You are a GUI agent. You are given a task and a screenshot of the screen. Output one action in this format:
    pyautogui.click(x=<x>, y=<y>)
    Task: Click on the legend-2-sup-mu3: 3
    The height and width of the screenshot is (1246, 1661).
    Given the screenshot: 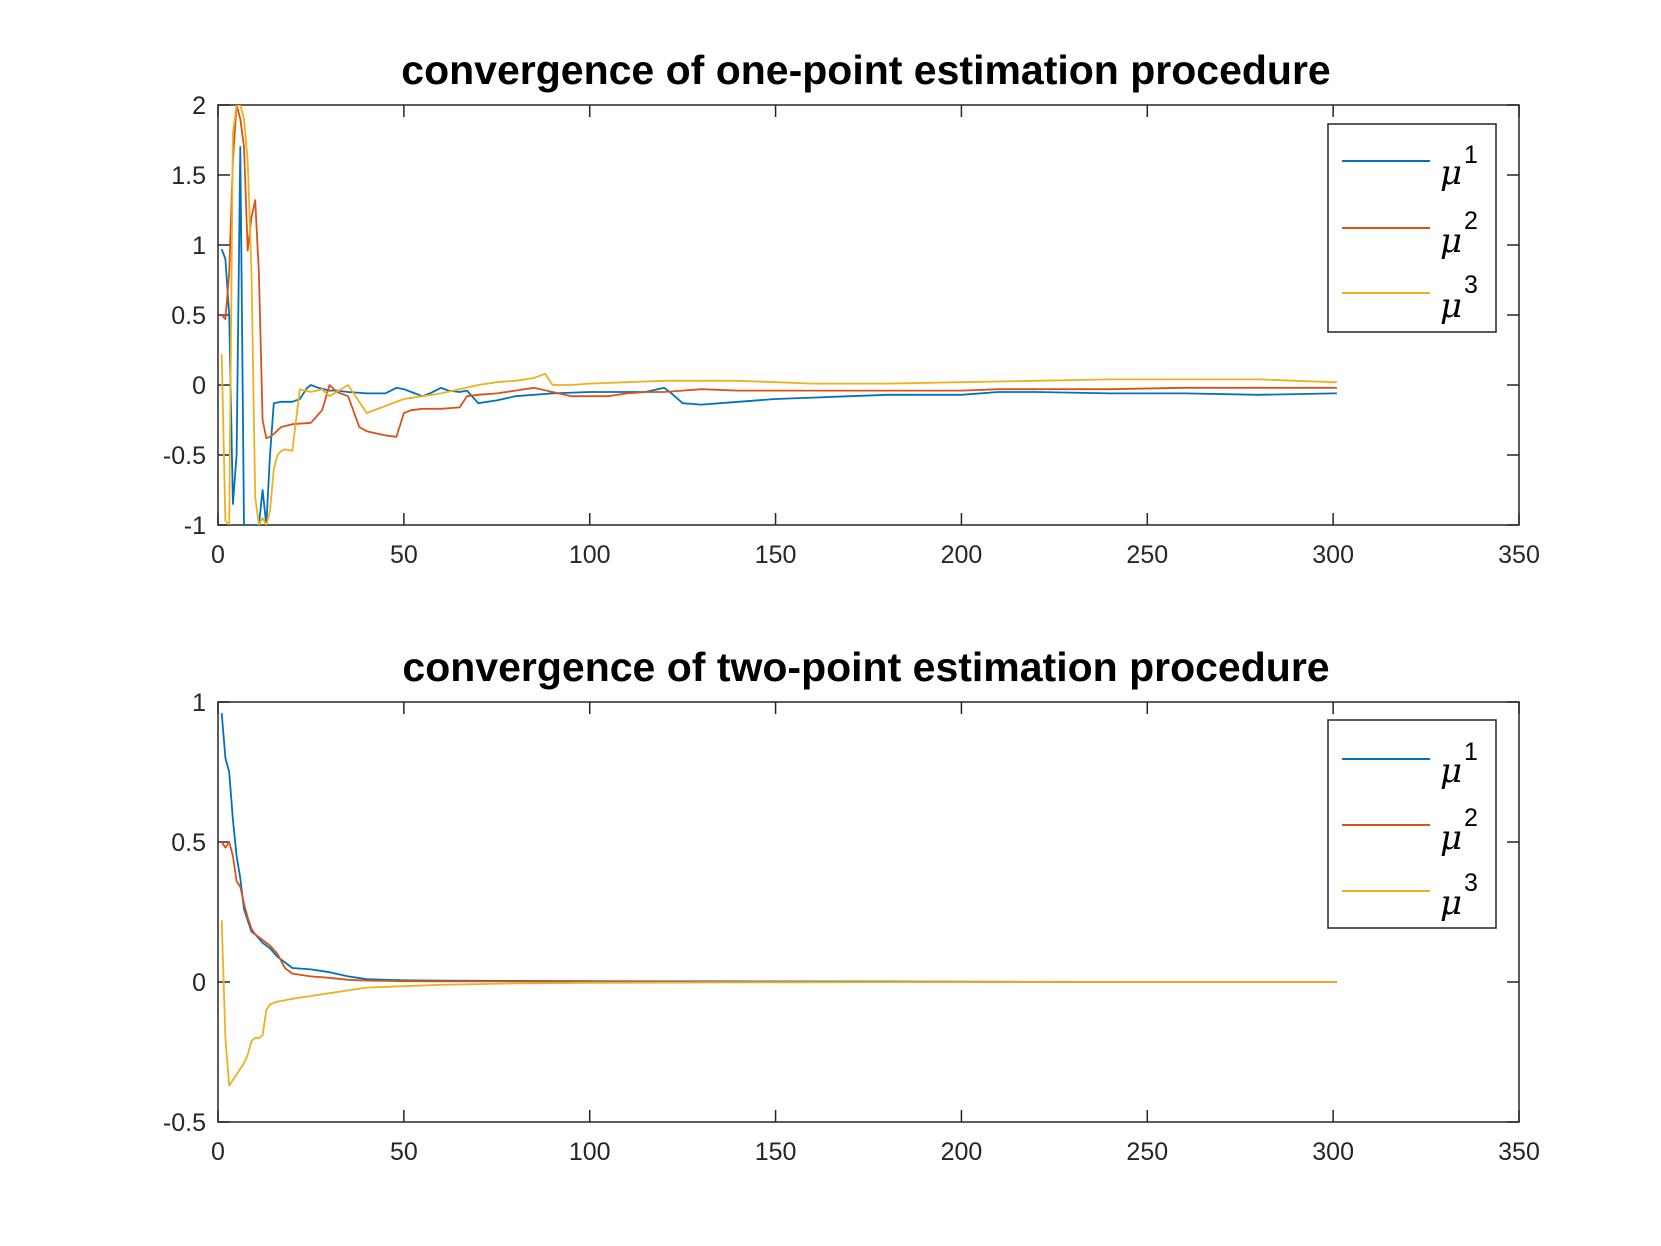 What is the action you would take?
    pyautogui.click(x=1471, y=883)
    